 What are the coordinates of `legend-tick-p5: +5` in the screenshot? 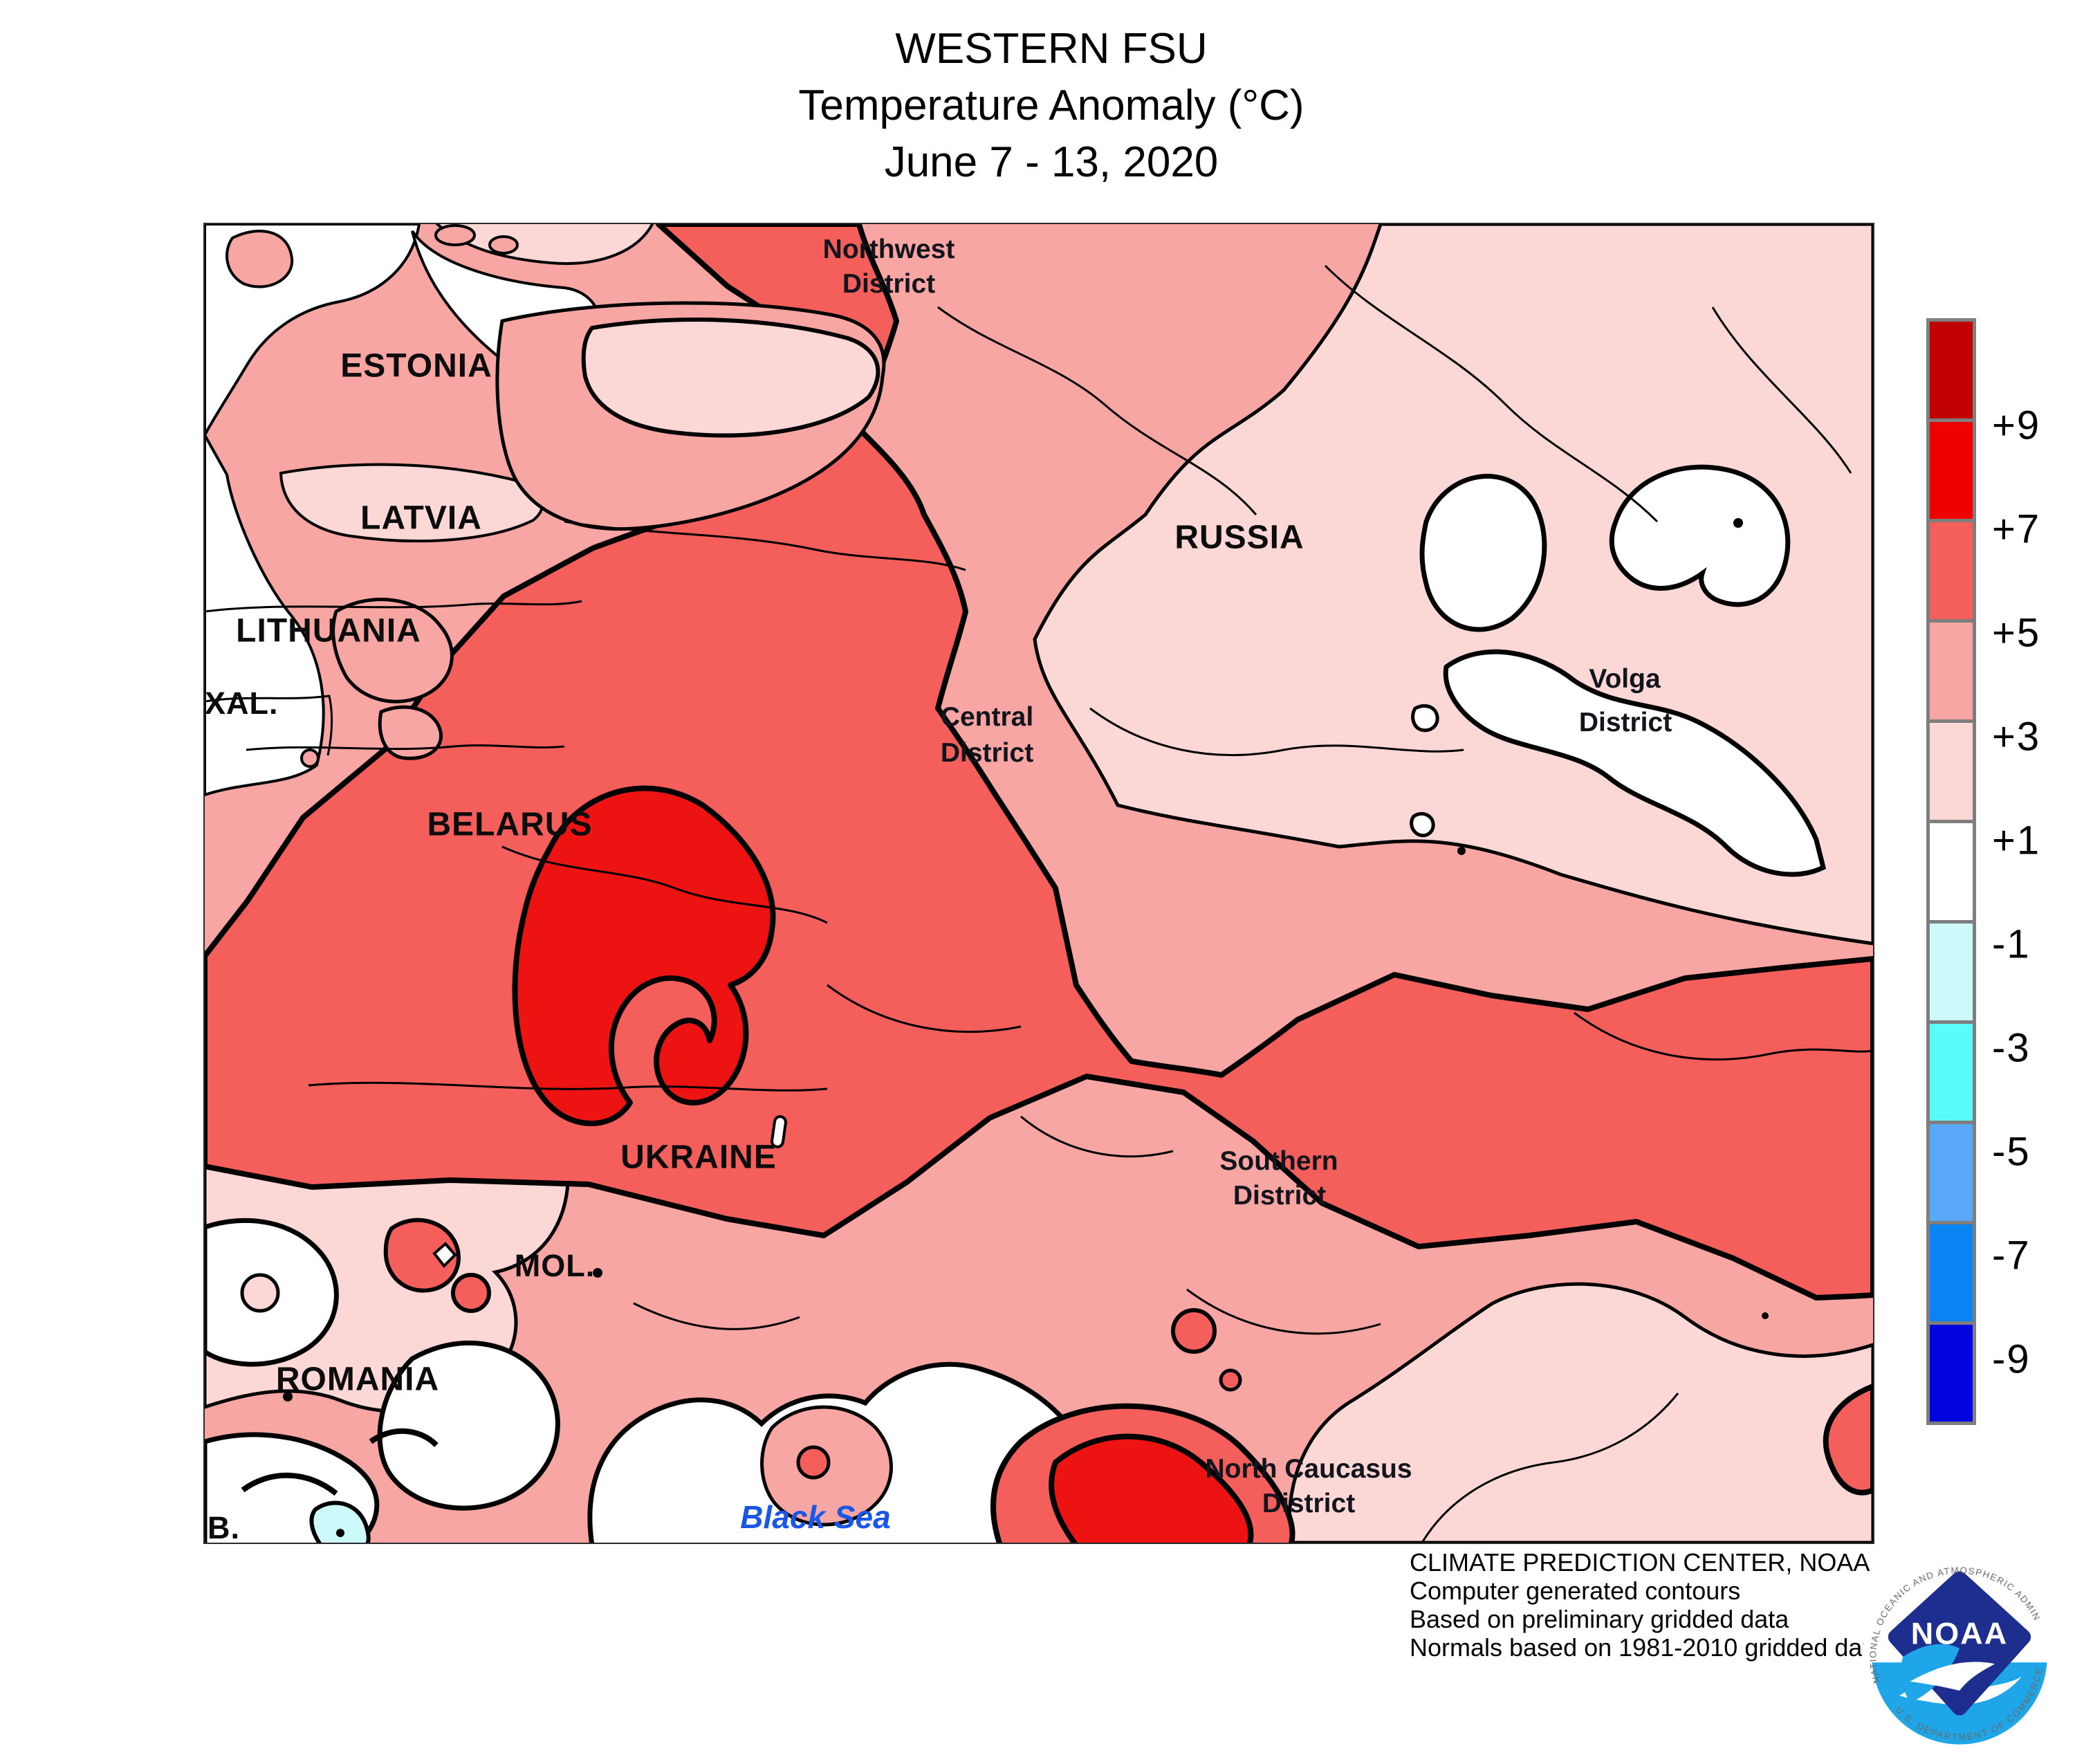 It's located at (2016, 633).